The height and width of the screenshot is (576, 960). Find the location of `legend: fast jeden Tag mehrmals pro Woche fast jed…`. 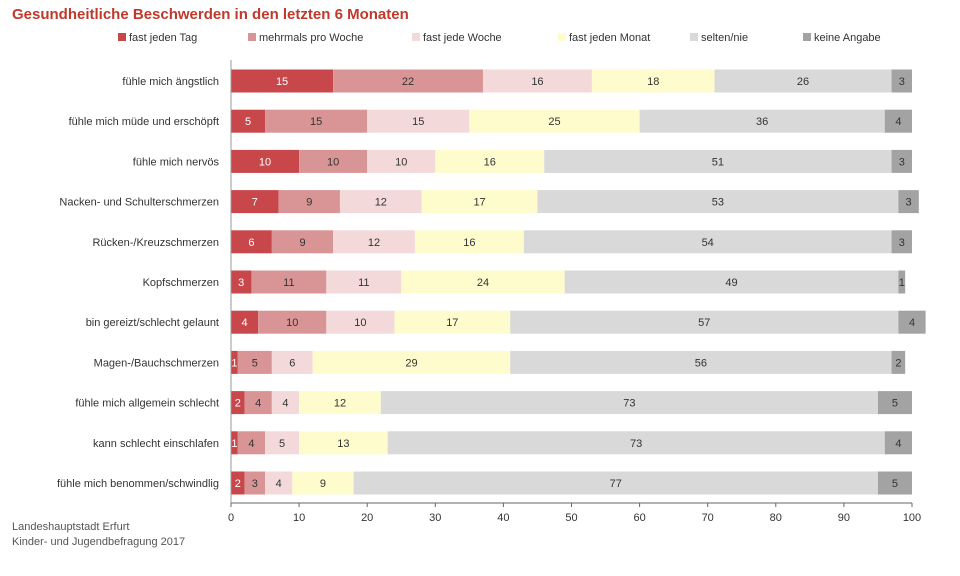

legend: fast jeden Tag mehrmals pro Woche fast jed… is located at coordinates (499, 38).